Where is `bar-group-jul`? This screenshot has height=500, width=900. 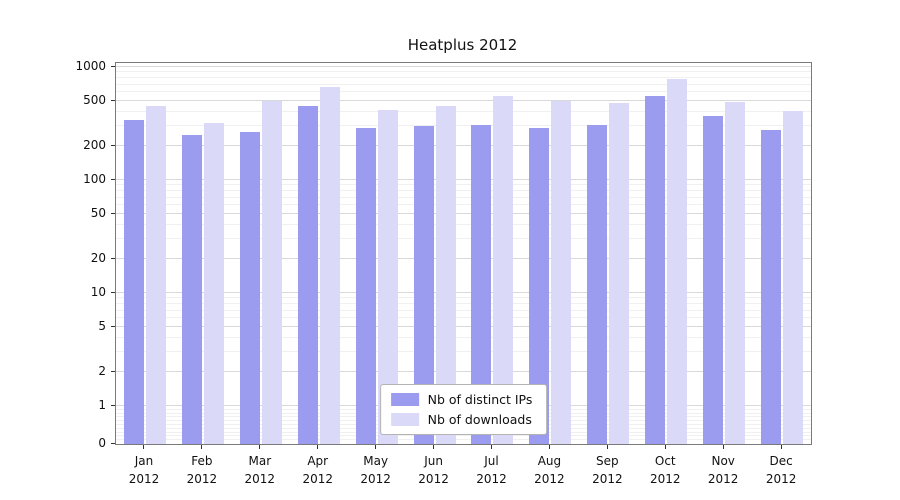 bar-group-jul is located at coordinates (493, 253).